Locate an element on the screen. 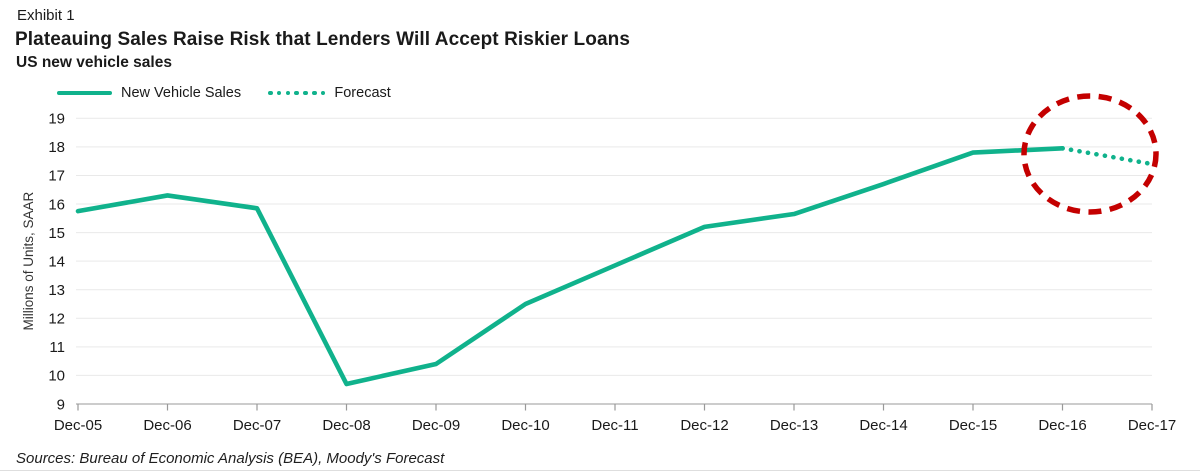  x-axis-tick-label: Dec-08 is located at coordinates (346, 425).